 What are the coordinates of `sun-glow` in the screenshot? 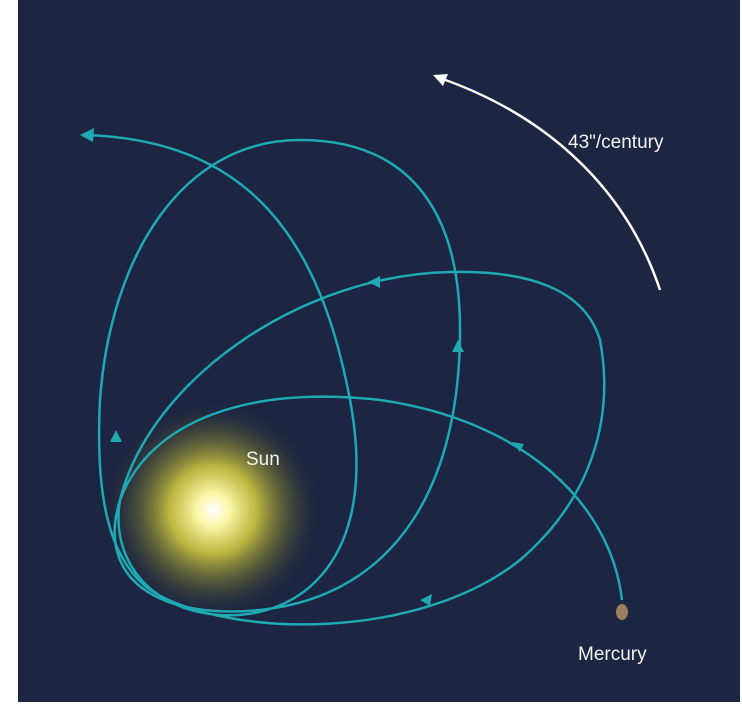 It's located at (213, 510).